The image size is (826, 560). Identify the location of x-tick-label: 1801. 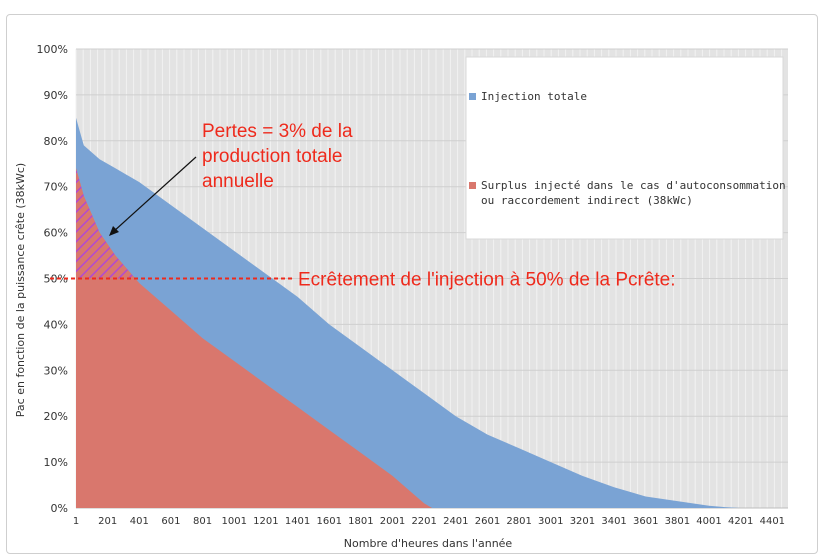
(360, 521).